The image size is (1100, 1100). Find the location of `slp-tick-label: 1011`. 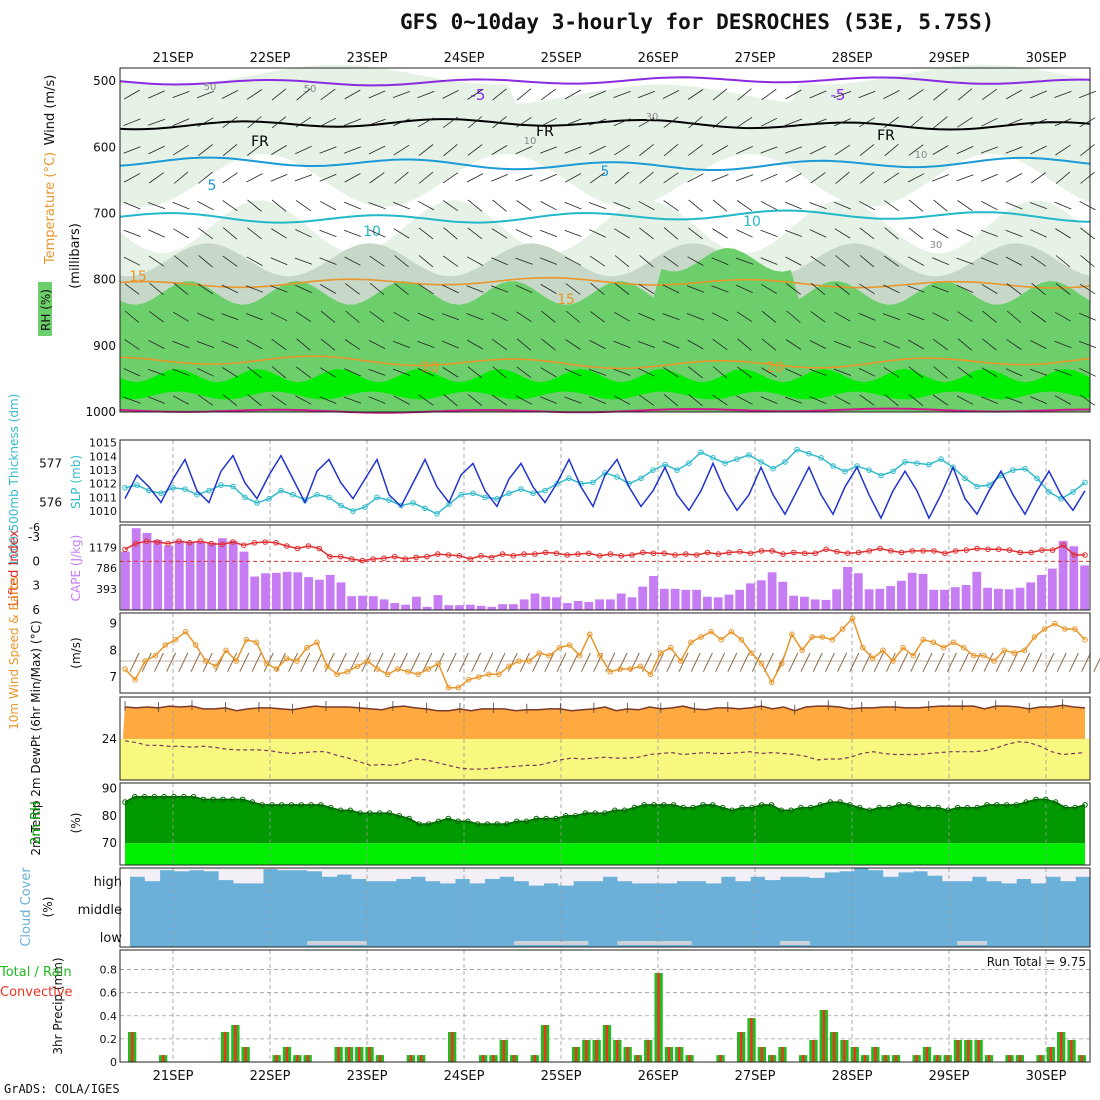

slp-tick-label: 1011 is located at coordinates (103, 497).